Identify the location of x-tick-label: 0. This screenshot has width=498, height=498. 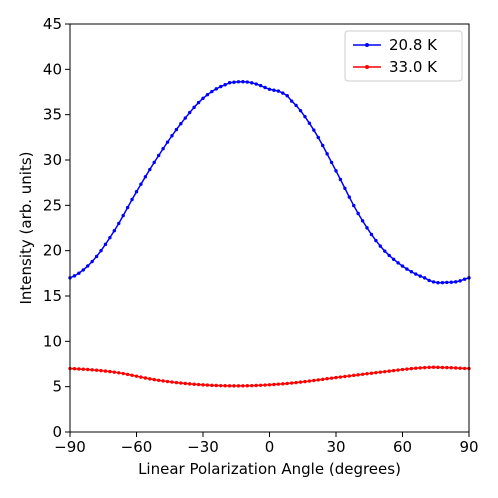
(270, 447).